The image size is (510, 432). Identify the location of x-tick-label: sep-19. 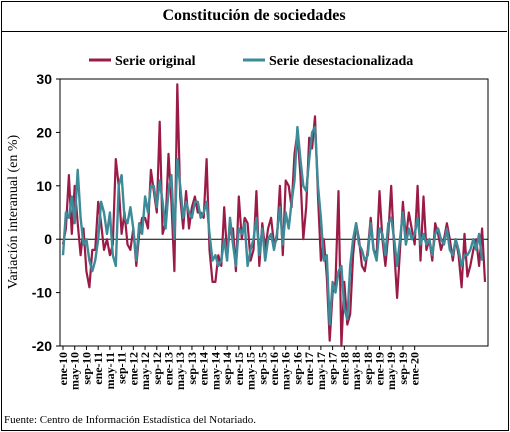
(403, 368).